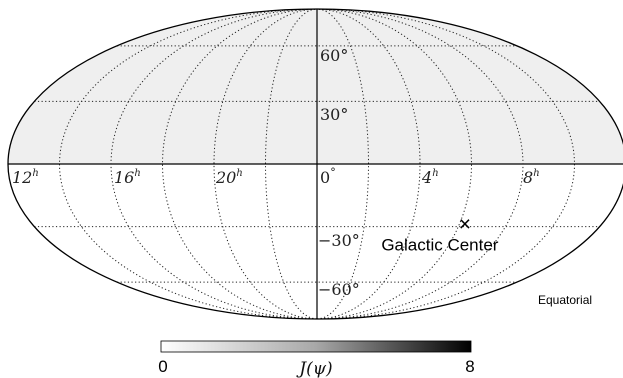 The image size is (623, 378). What do you see at coordinates (276, 176) in the screenshot?
I see `meridian-labels: 12h 16h 20h 0° 4h 8h` at bounding box center [276, 176].